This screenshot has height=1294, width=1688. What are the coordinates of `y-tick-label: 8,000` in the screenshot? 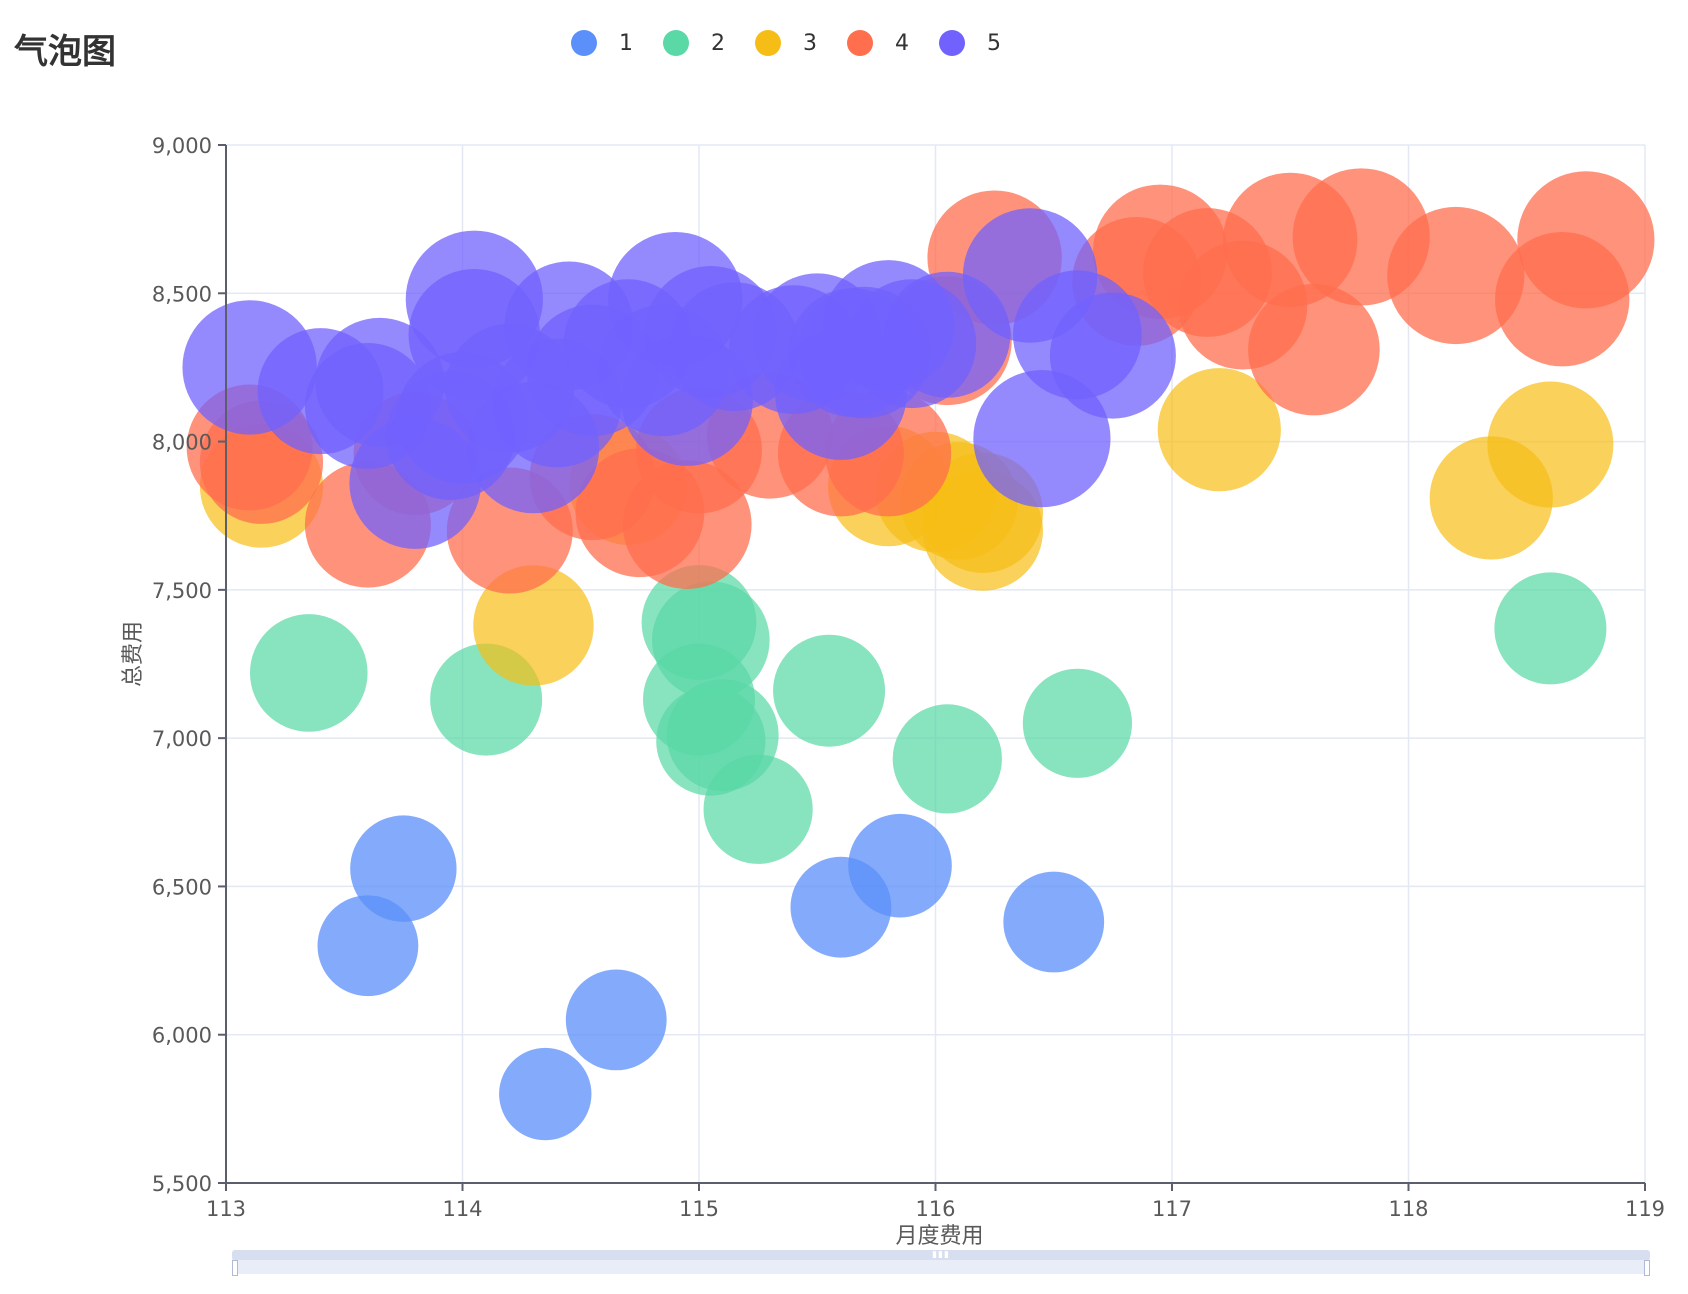 It's located at (182, 443).